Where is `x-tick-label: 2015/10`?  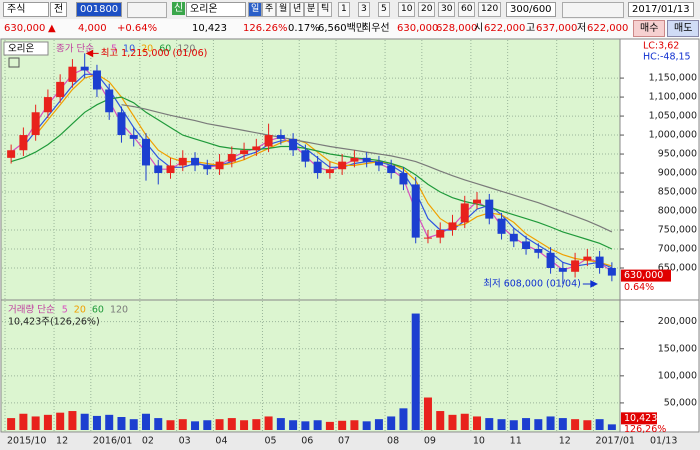
x-tick-label: 2015/10 is located at coordinates (26, 441).